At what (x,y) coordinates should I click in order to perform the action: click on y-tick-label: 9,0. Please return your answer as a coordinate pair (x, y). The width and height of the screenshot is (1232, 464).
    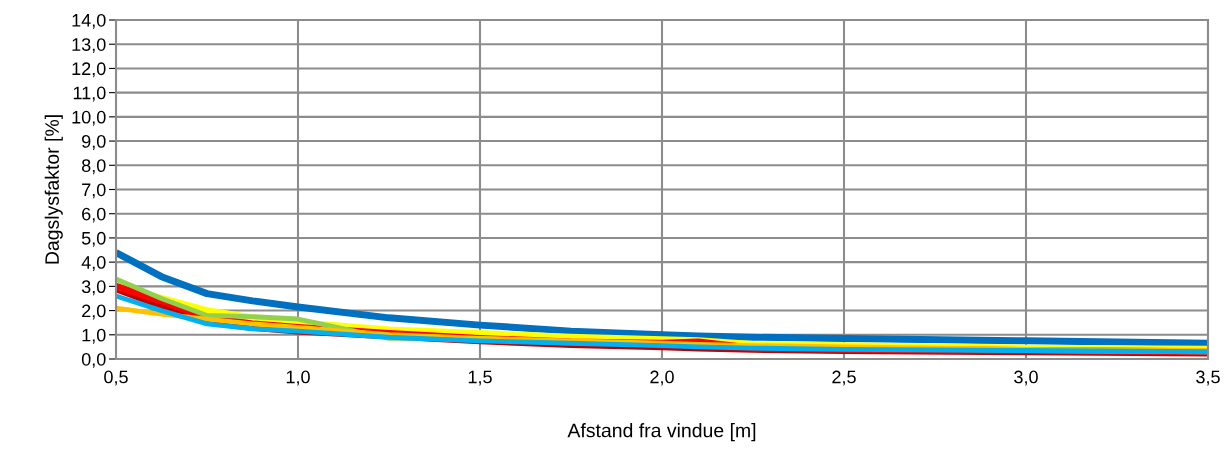
    Looking at the image, I should click on (94, 142).